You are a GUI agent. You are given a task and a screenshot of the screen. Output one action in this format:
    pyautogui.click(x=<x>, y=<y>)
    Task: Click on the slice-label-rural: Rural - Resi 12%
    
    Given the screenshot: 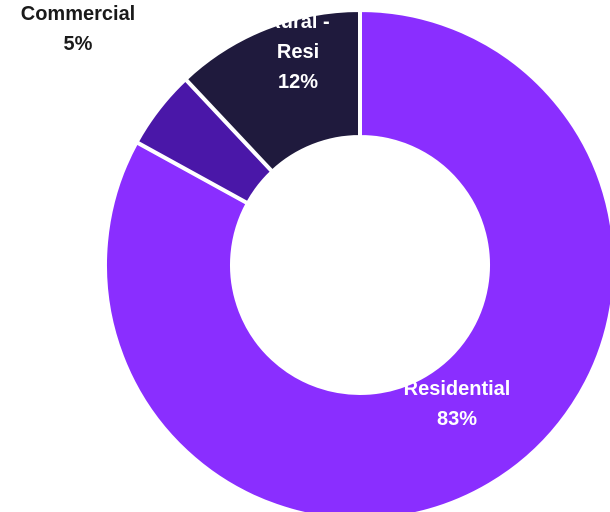 What is the action you would take?
    pyautogui.click(x=297, y=52)
    